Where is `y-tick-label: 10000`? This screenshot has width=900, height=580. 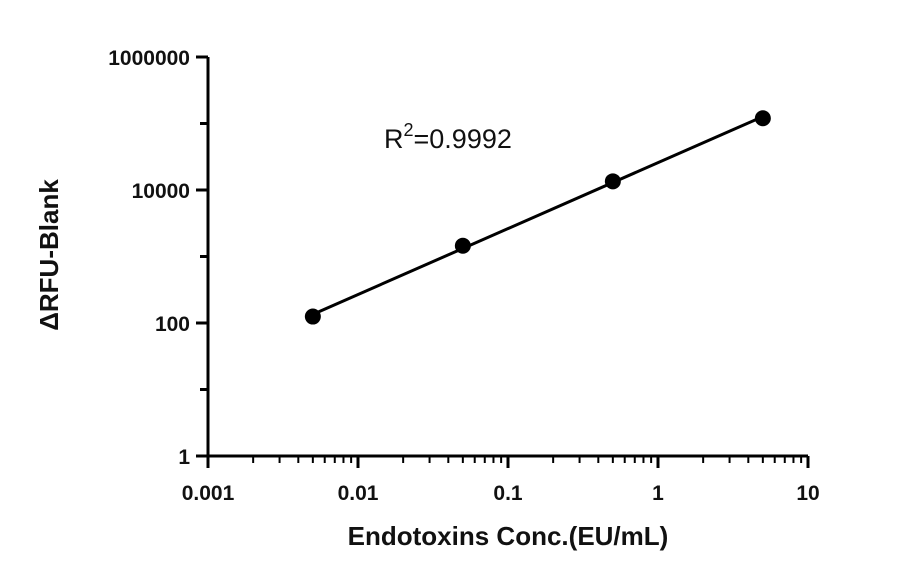
y-tick-label: 10000 is located at coordinates (161, 191).